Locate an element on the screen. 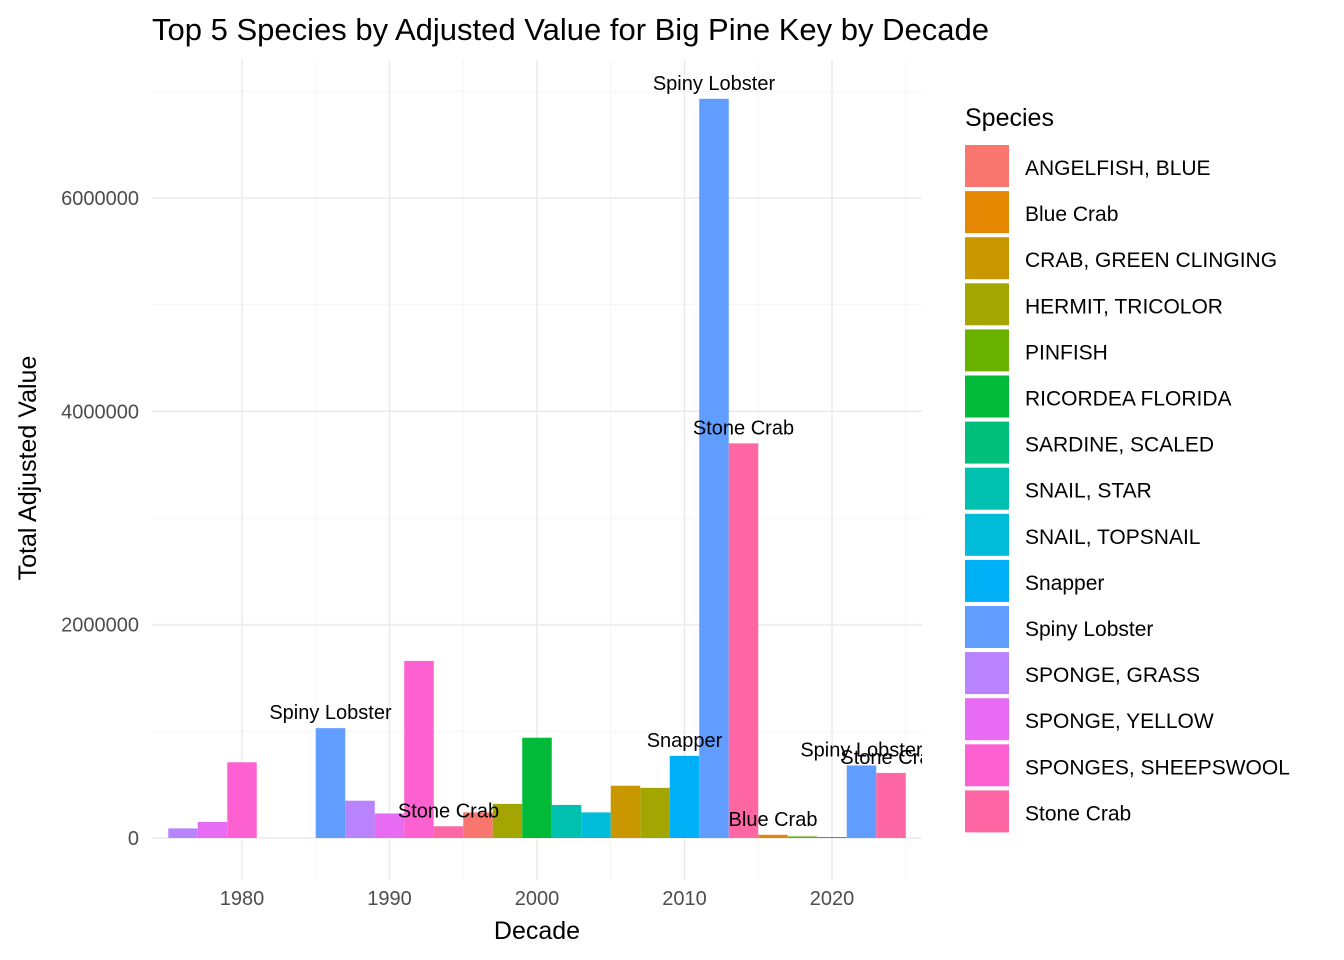 The width and height of the screenshot is (1344, 960). bar-label-2010-spiny-lobster: Spiny Lobster is located at coordinates (714, 84).